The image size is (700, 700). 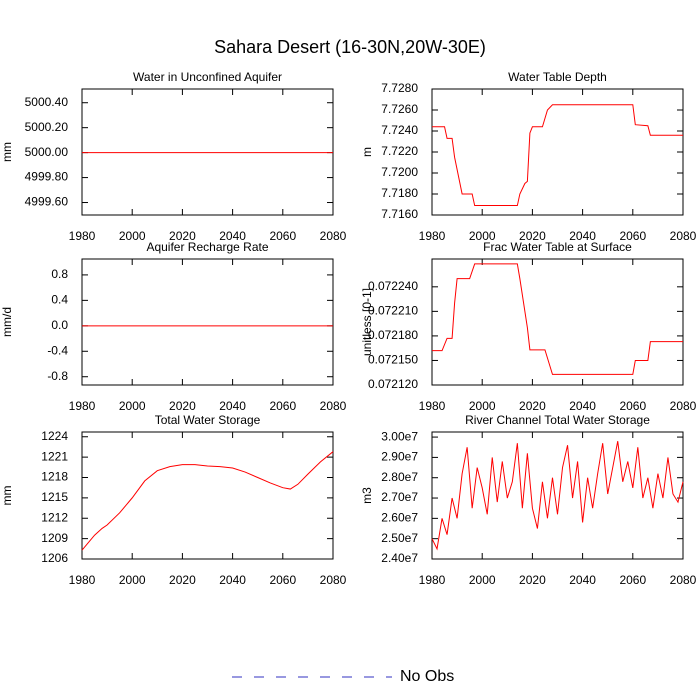 I want to click on y-tick-label: 0.4, so click(x=59, y=300).